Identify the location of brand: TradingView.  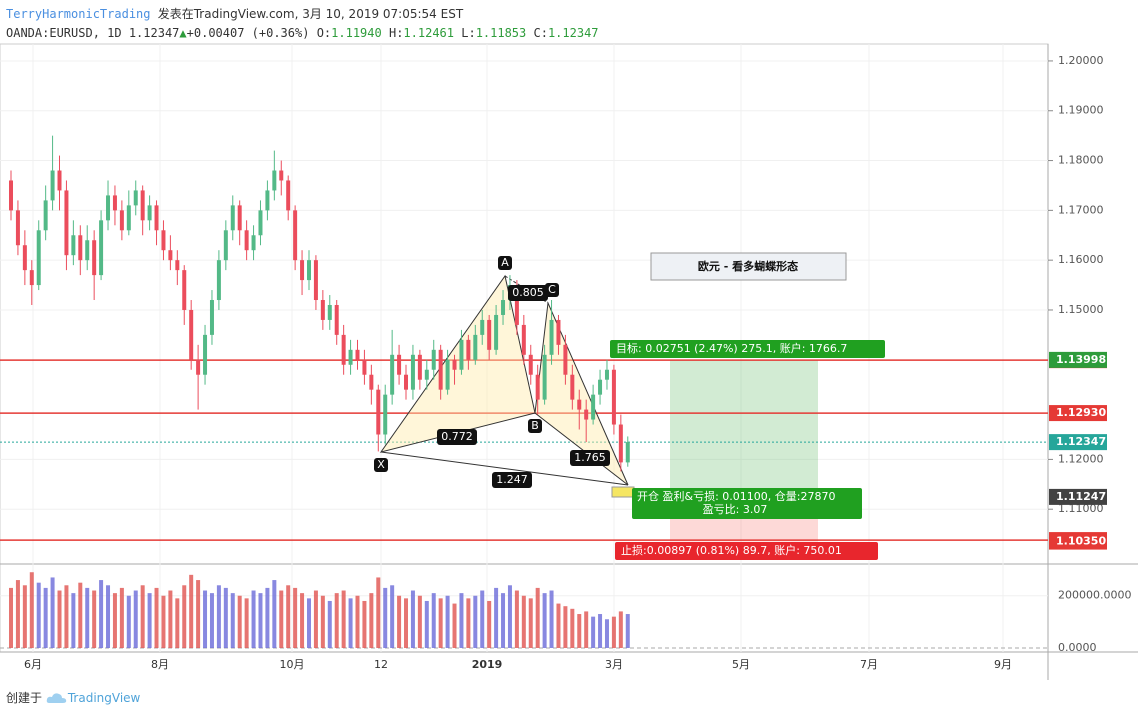
(104, 698).